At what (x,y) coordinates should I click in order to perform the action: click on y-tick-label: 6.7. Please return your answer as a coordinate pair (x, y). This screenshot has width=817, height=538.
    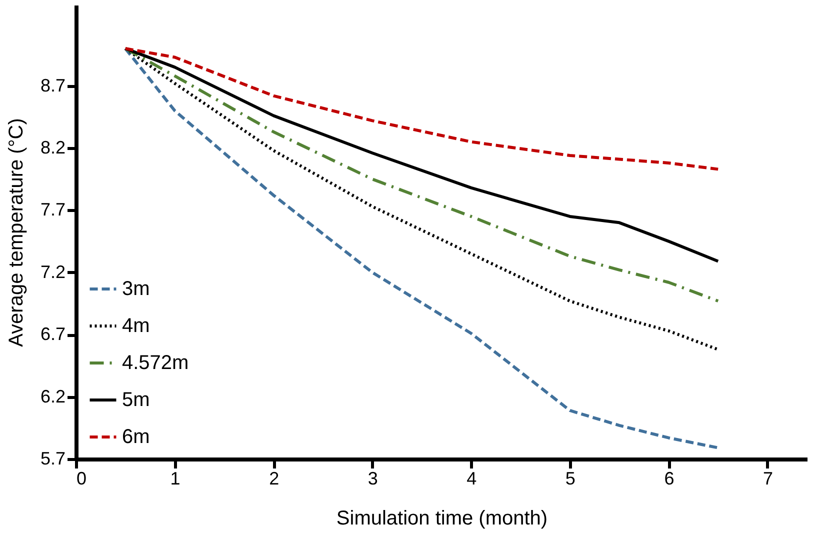
    Looking at the image, I should click on (53, 334).